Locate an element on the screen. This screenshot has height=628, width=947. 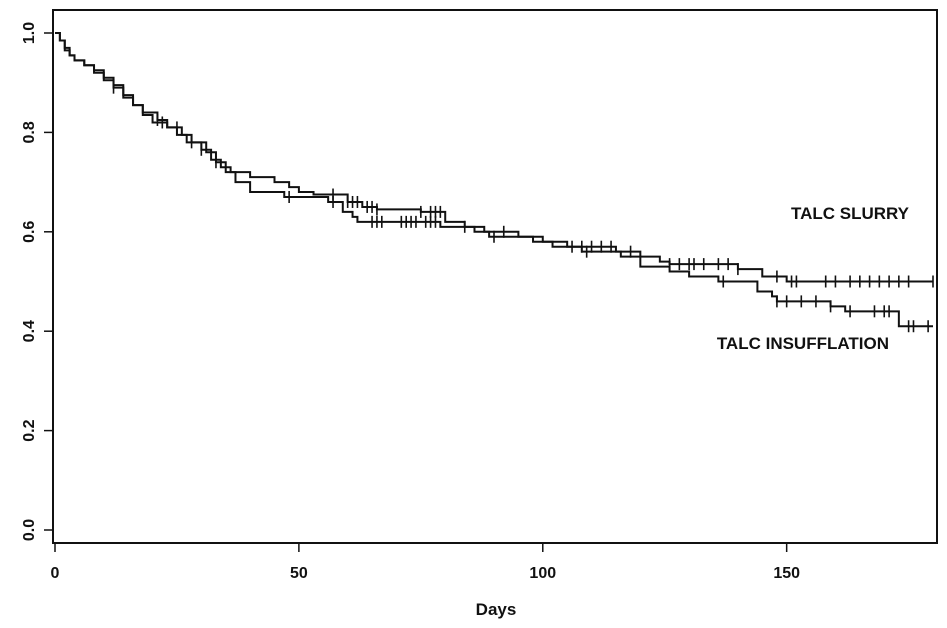
x-axis: 0 50 100 150 is located at coordinates (425, 562).